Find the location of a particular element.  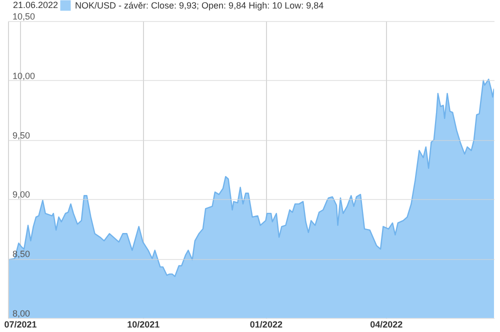

x-tick-label: 10/2021 is located at coordinates (143, 325).